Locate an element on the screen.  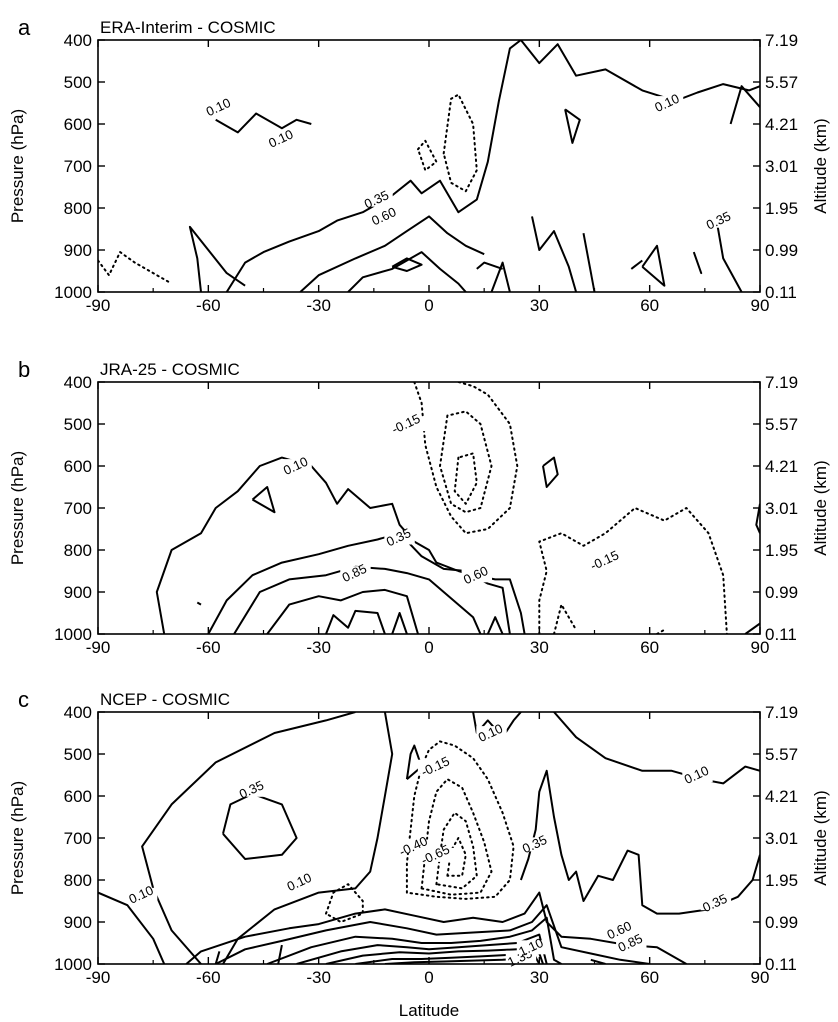
y-tick-label: 800 is located at coordinates (78, 208).